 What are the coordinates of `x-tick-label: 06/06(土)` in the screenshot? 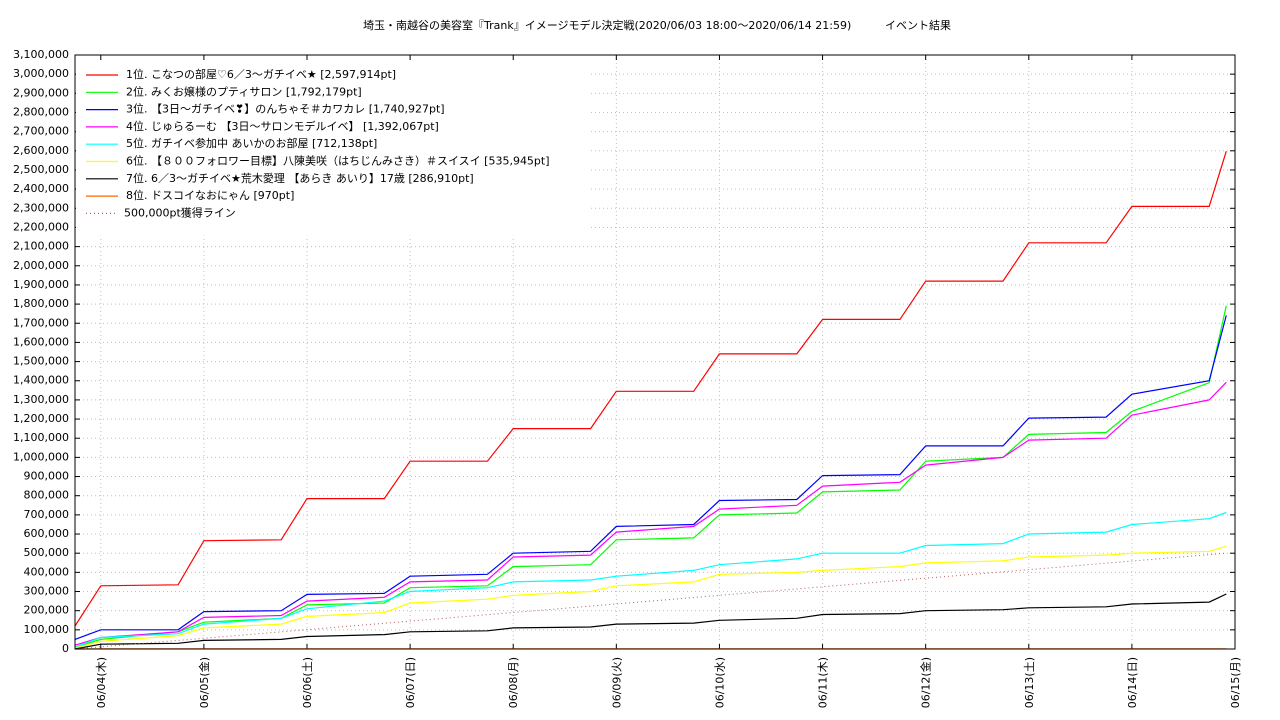 It's located at (307, 682).